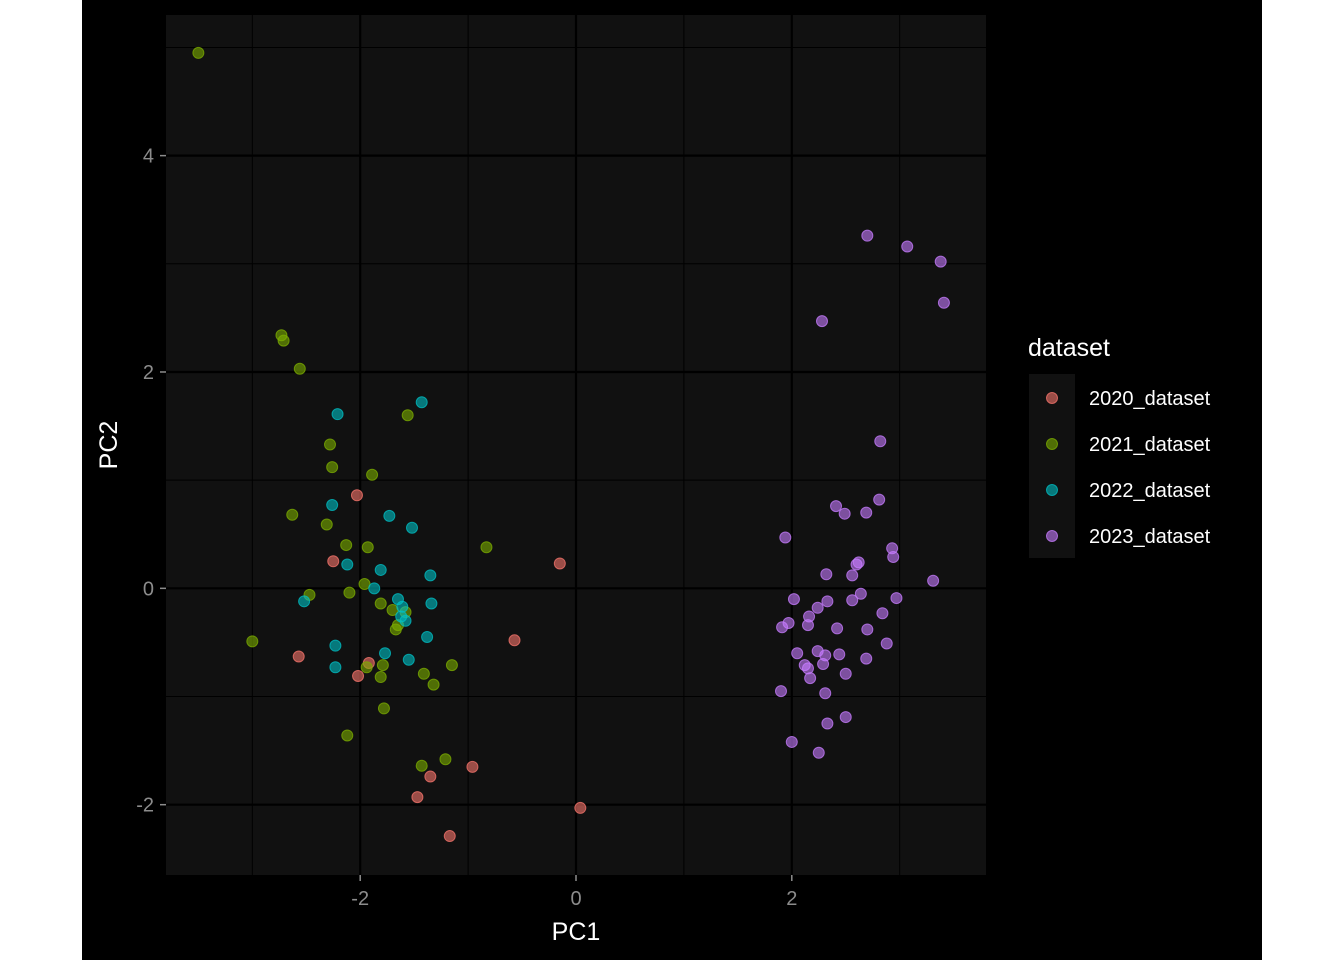 This screenshot has width=1344, height=960. What do you see at coordinates (145, 806) in the screenshot?
I see `y-tick-label: -2` at bounding box center [145, 806].